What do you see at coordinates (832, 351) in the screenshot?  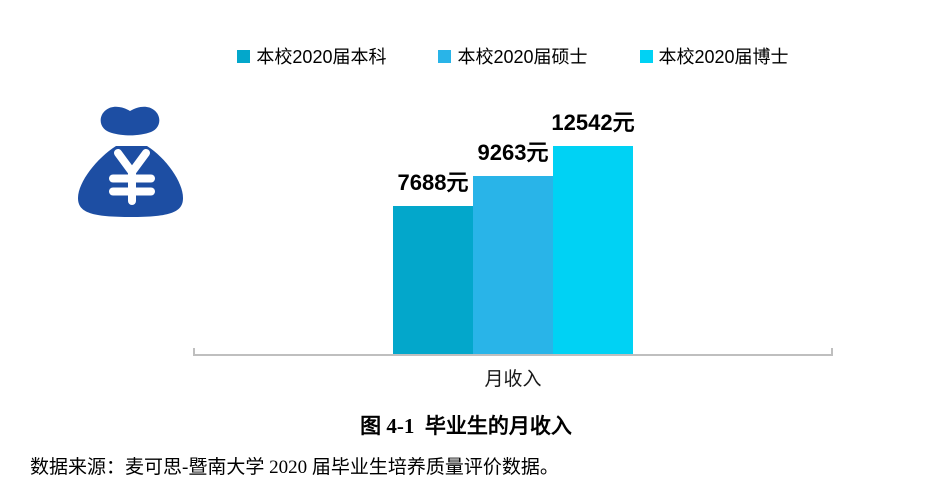 I see `x-axis-tick-right` at bounding box center [832, 351].